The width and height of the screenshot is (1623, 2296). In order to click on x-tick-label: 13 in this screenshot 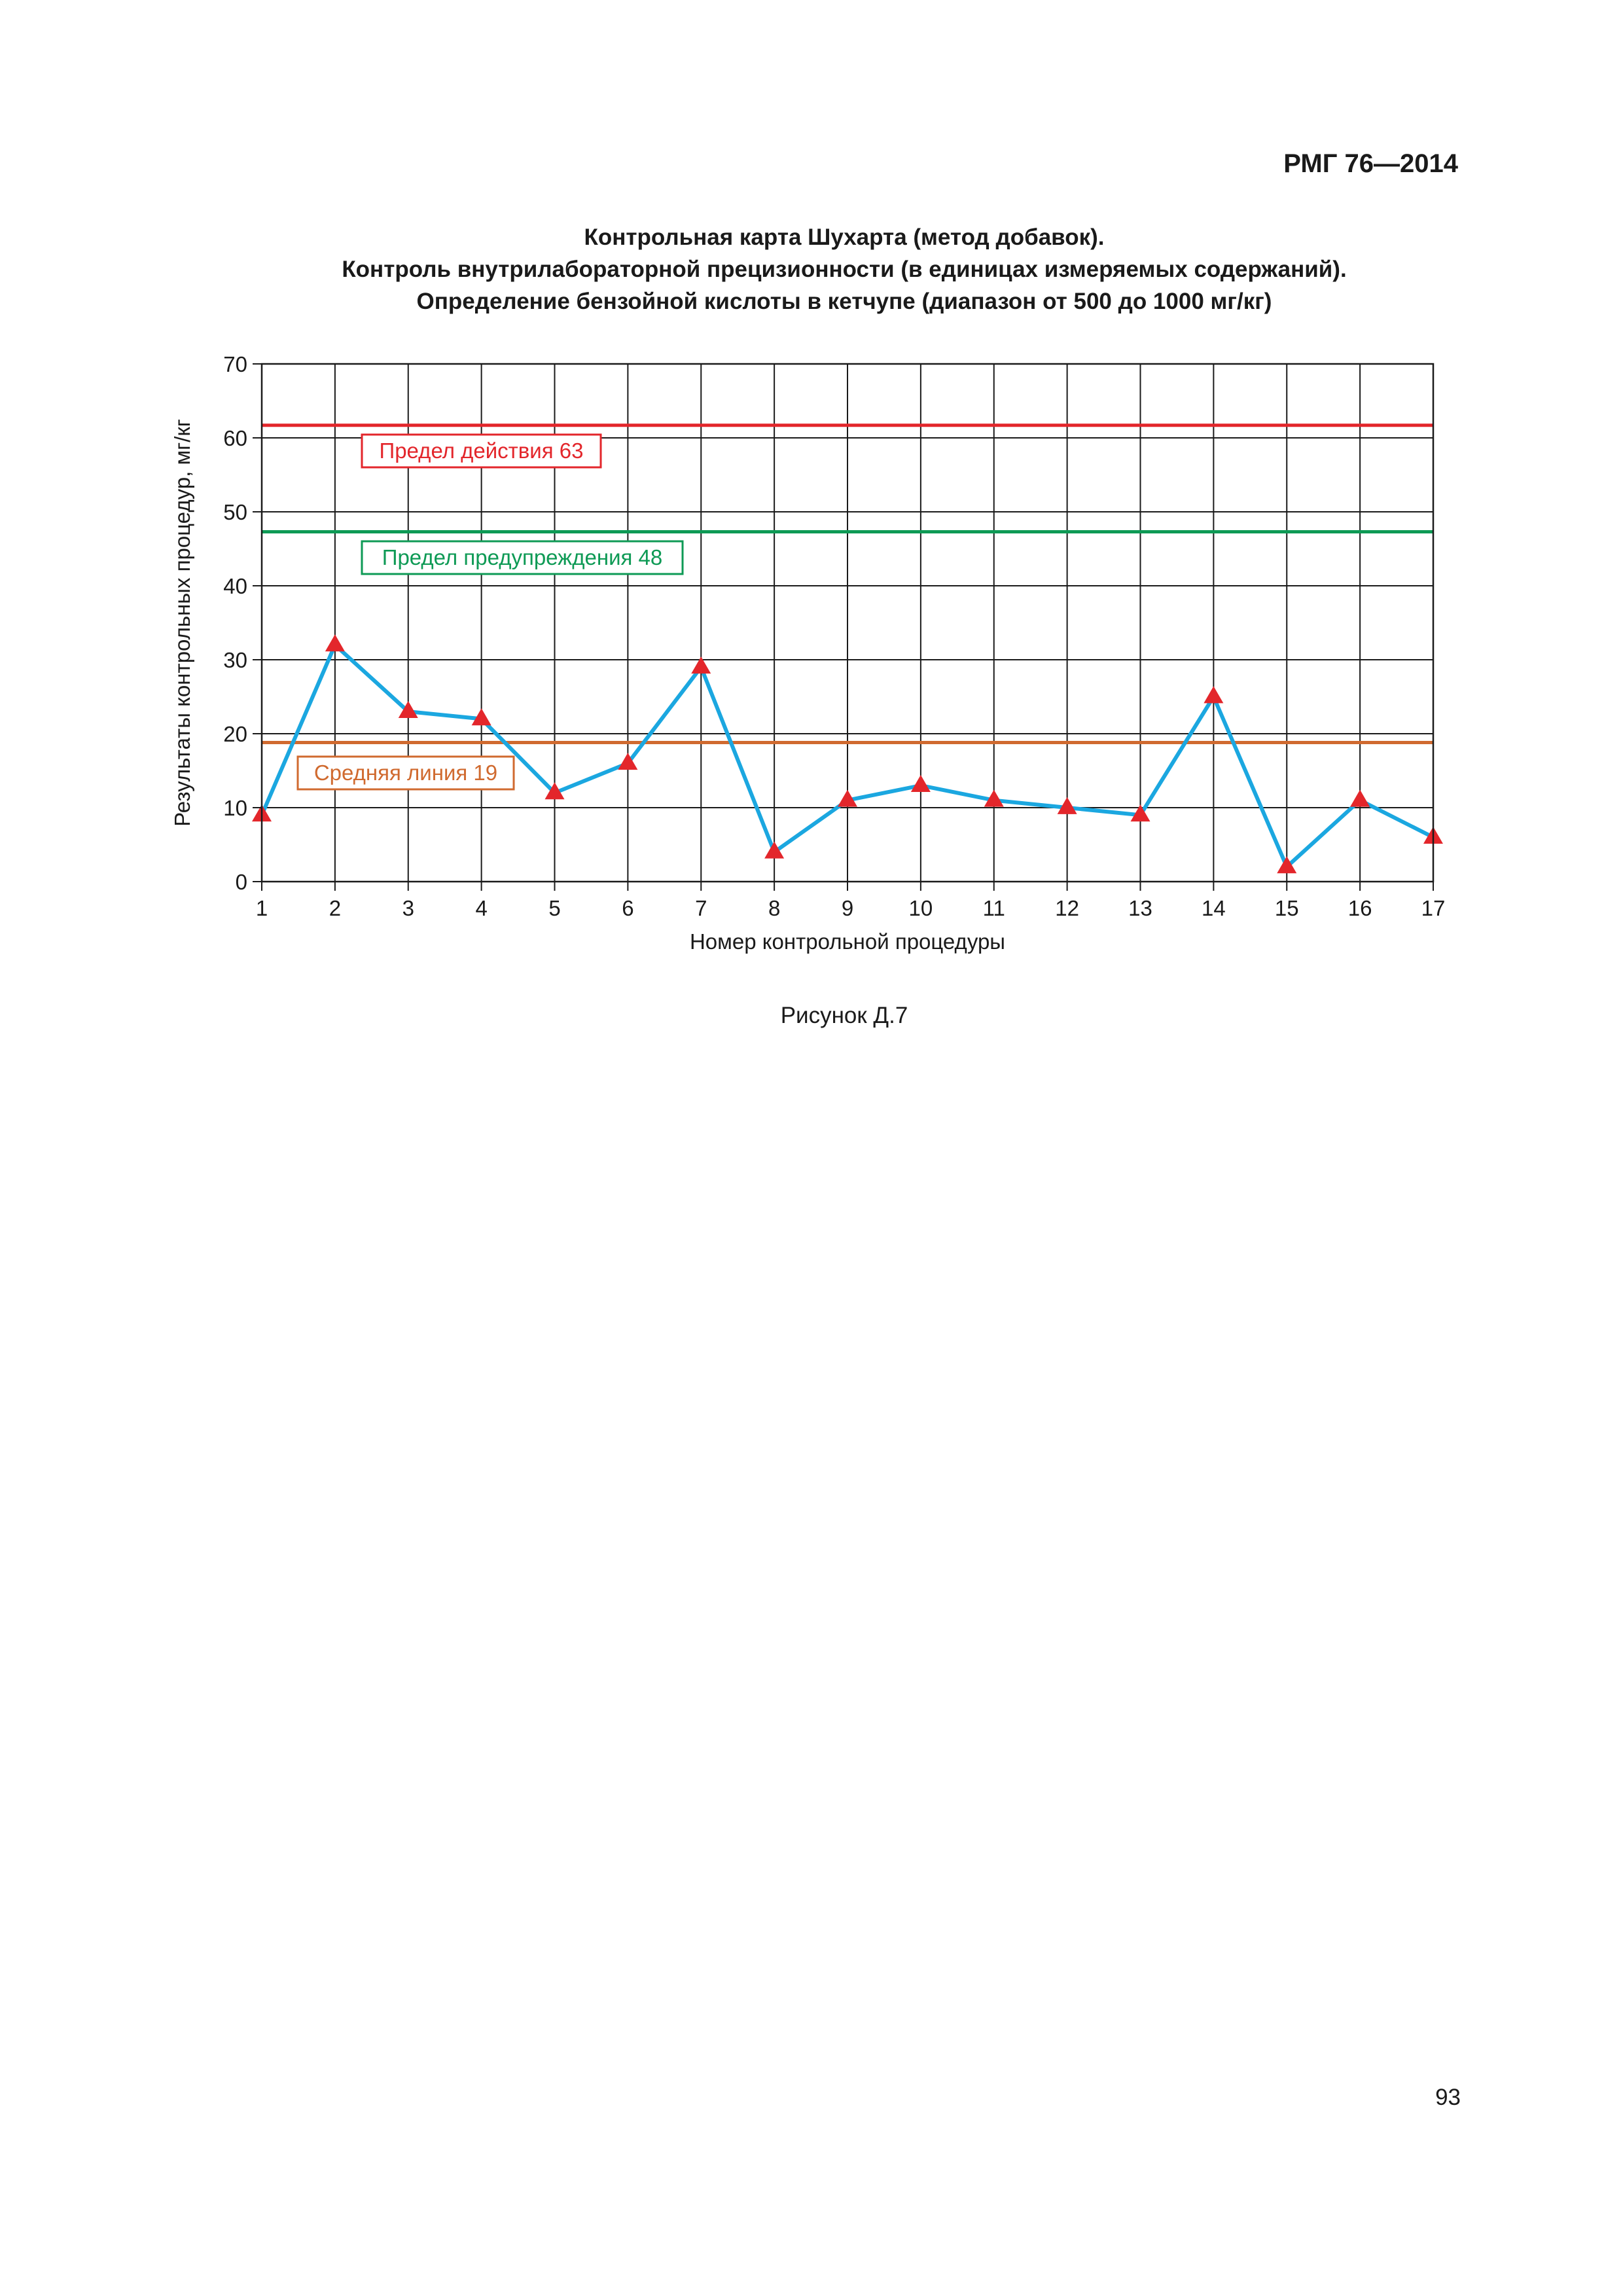, I will do `click(1140, 908)`.